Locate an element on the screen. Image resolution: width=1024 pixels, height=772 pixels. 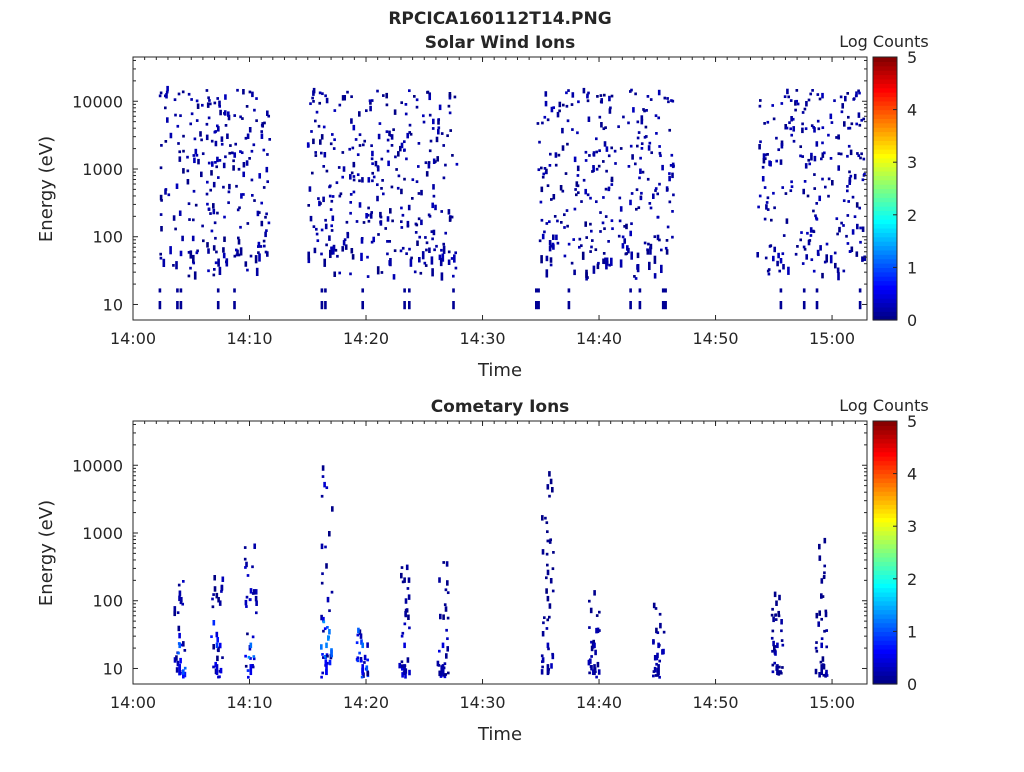
colorbar-tick-label: 4 is located at coordinates (912, 110).